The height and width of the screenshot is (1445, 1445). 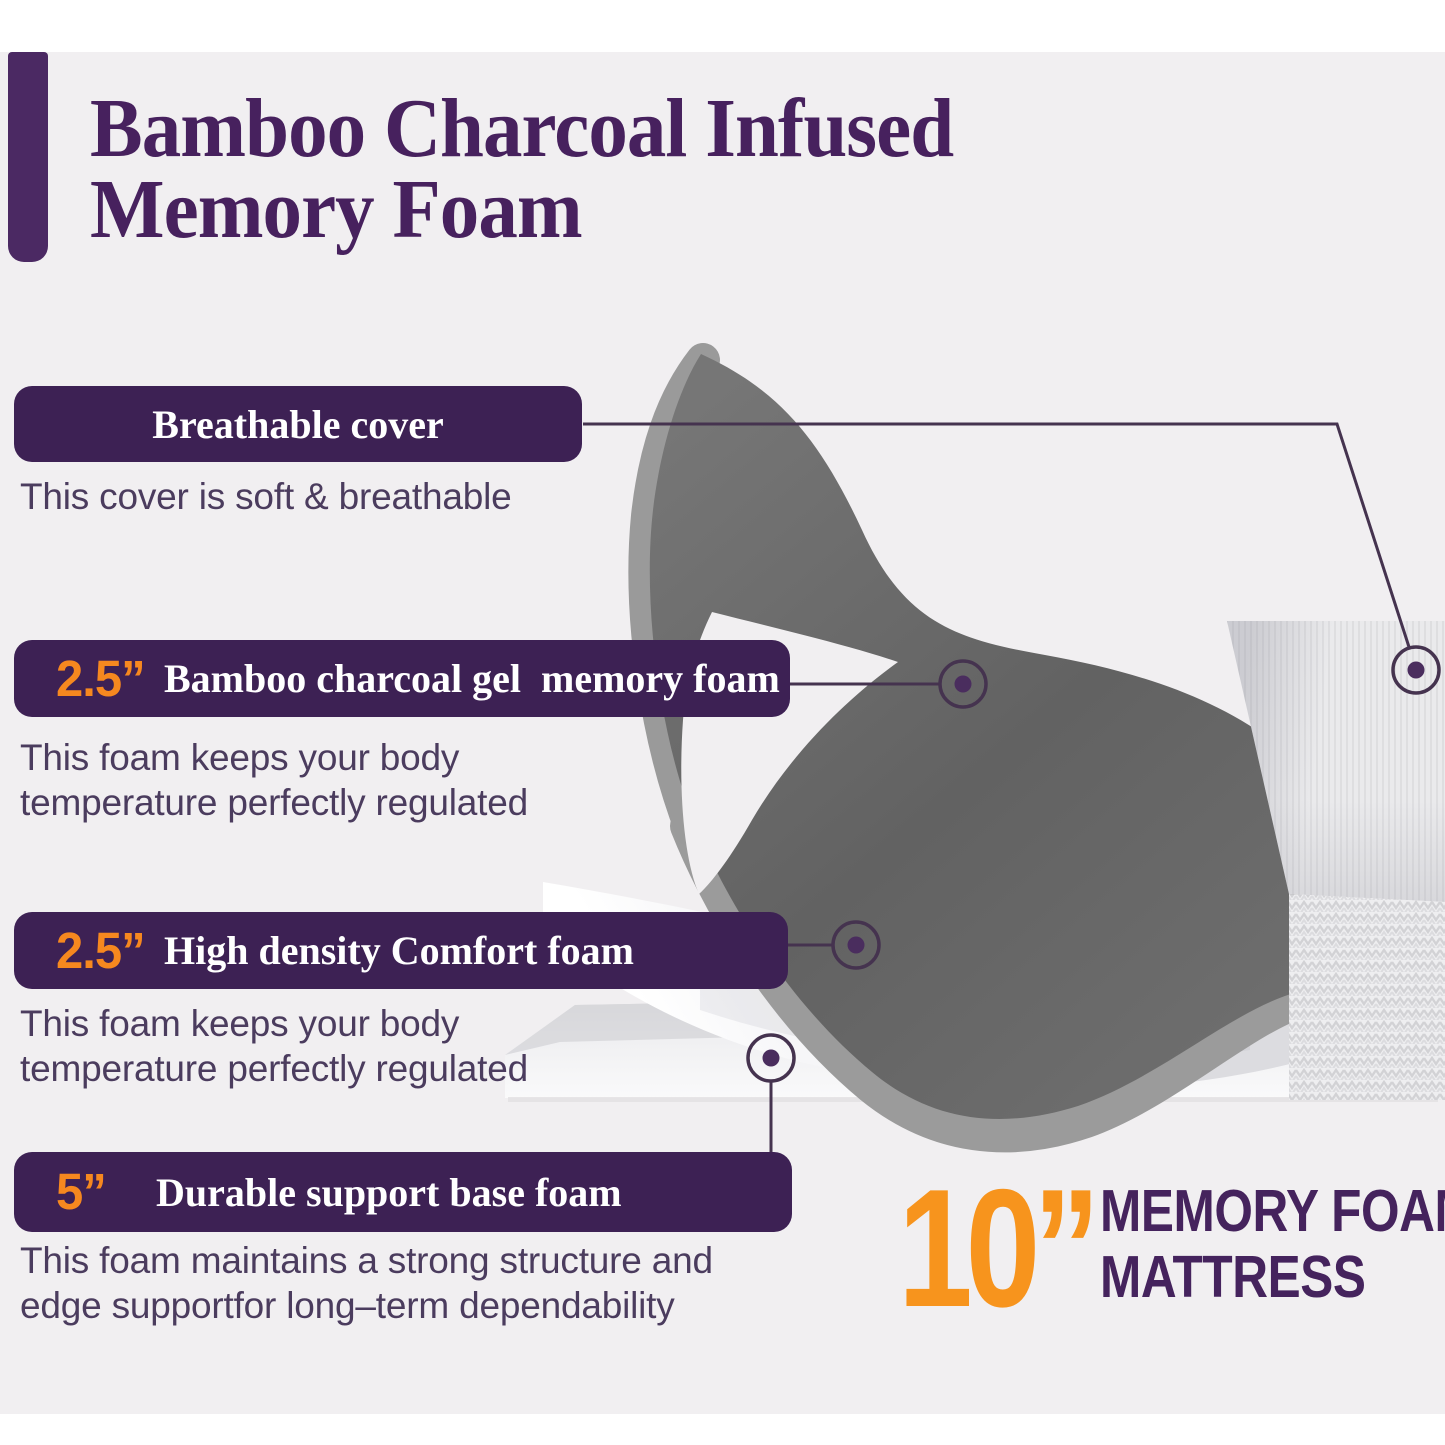 I want to click on page-title-line2: Memory Foam, so click(x=336, y=209).